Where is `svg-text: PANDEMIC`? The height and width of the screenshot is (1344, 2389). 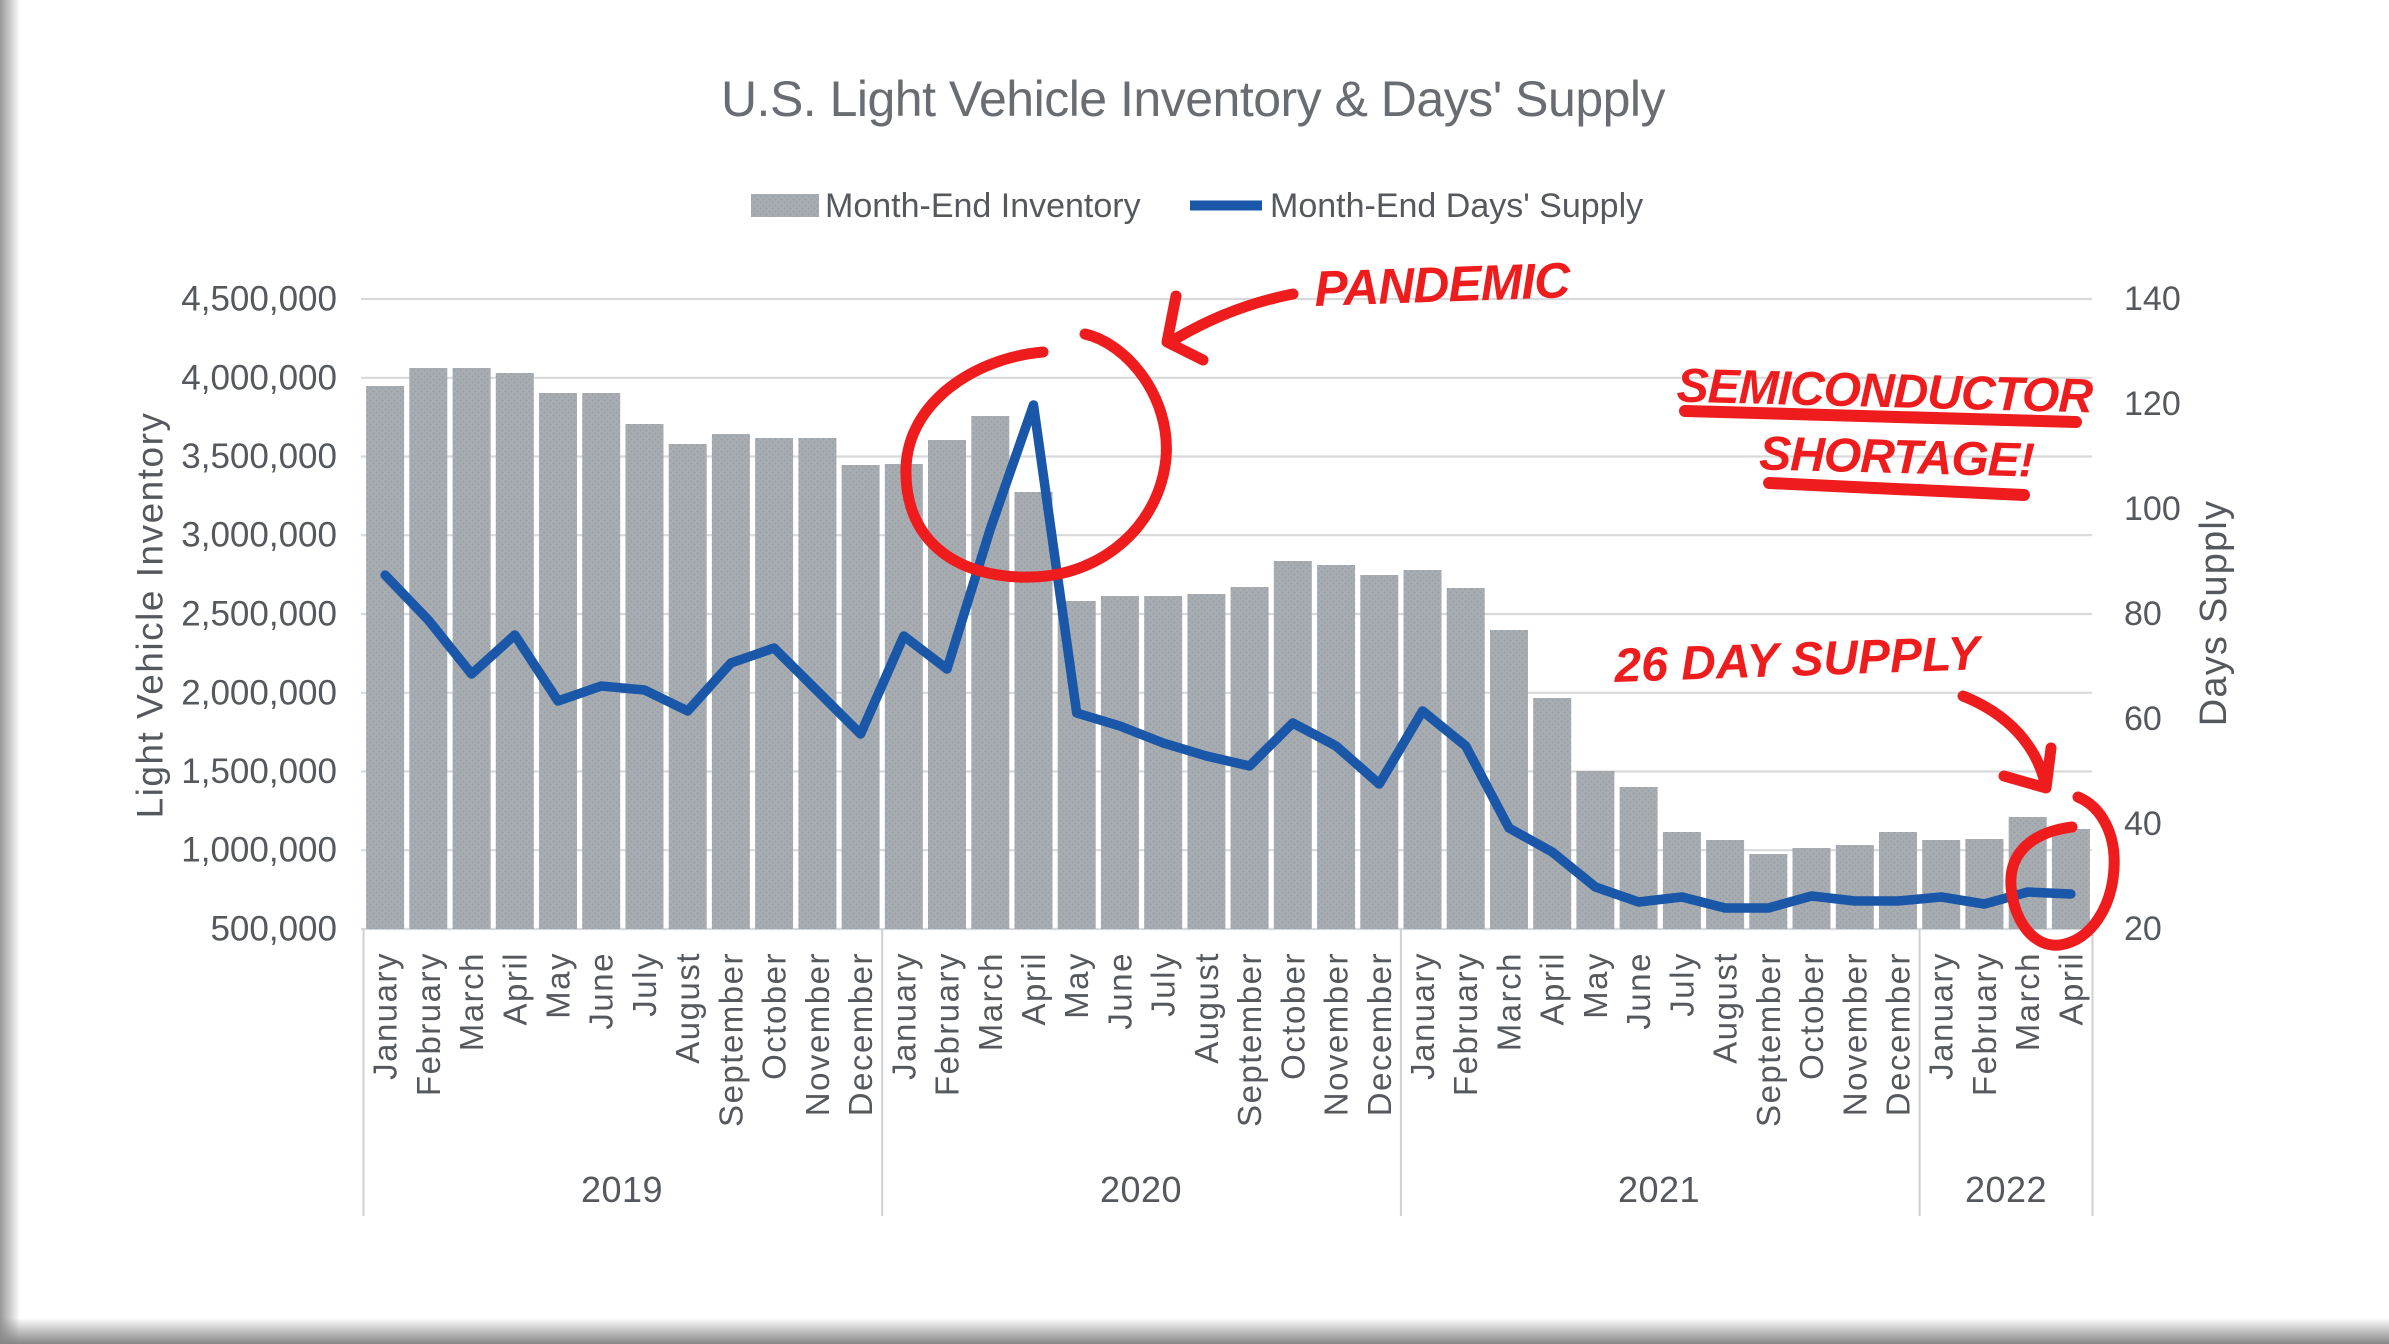 svg-text: PANDEMIC is located at coordinates (1442, 284).